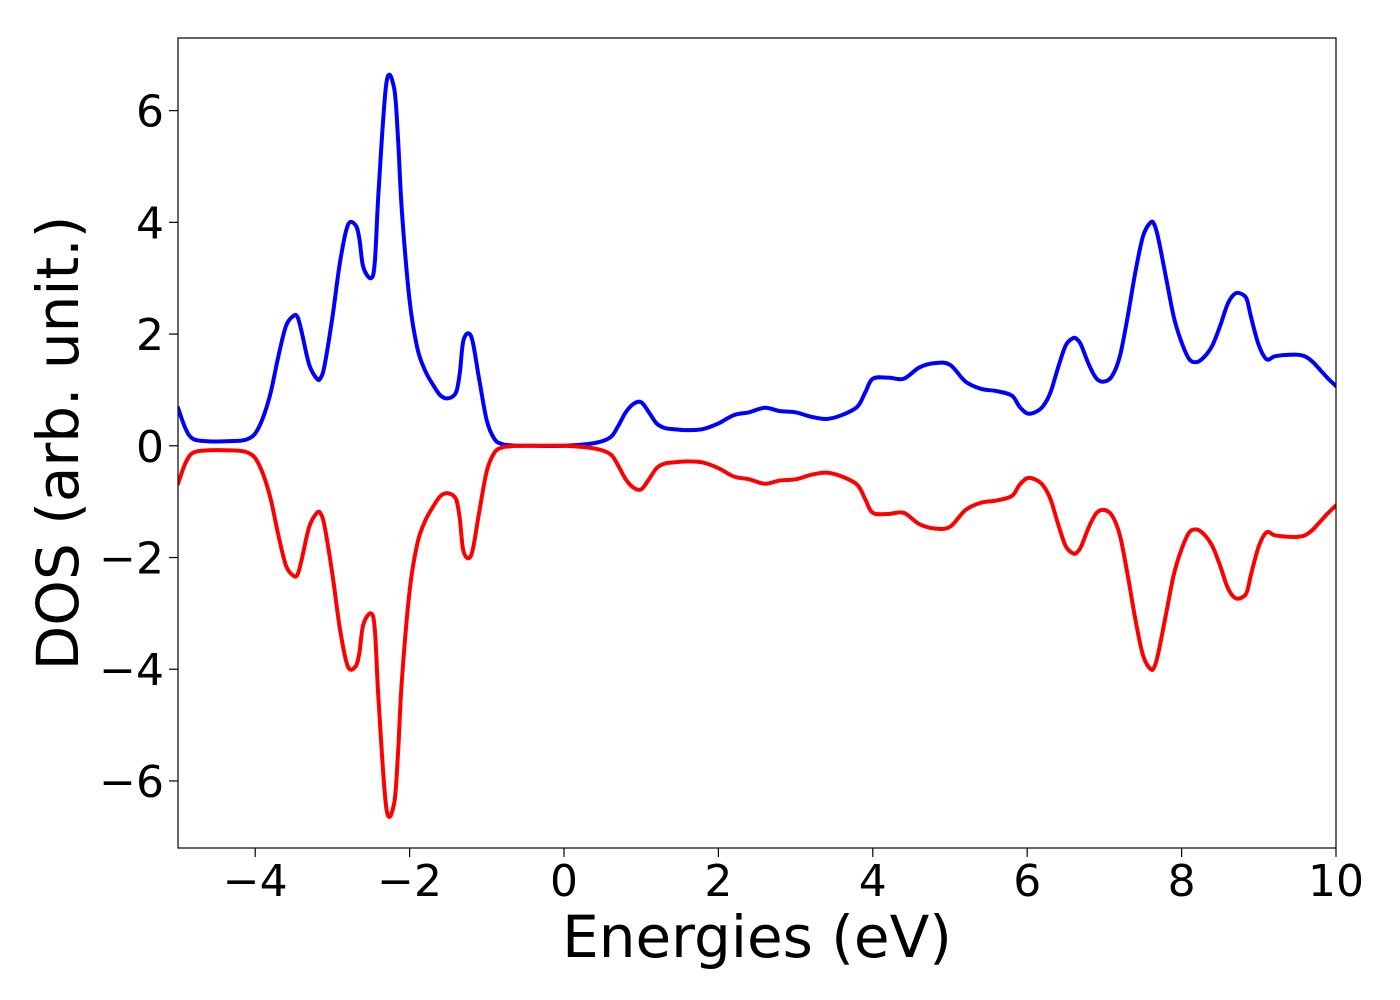 The width and height of the screenshot is (1400, 1000). Describe the element at coordinates (150, 223) in the screenshot. I see `y-tick-label: 4` at that location.